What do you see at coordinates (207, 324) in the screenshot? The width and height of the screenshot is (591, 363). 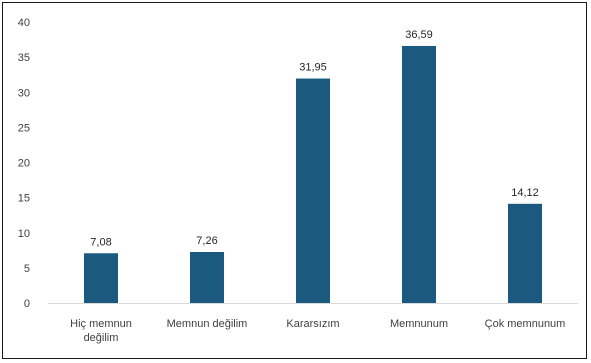 I see `x-tick-label: Memnun değilim` at bounding box center [207, 324].